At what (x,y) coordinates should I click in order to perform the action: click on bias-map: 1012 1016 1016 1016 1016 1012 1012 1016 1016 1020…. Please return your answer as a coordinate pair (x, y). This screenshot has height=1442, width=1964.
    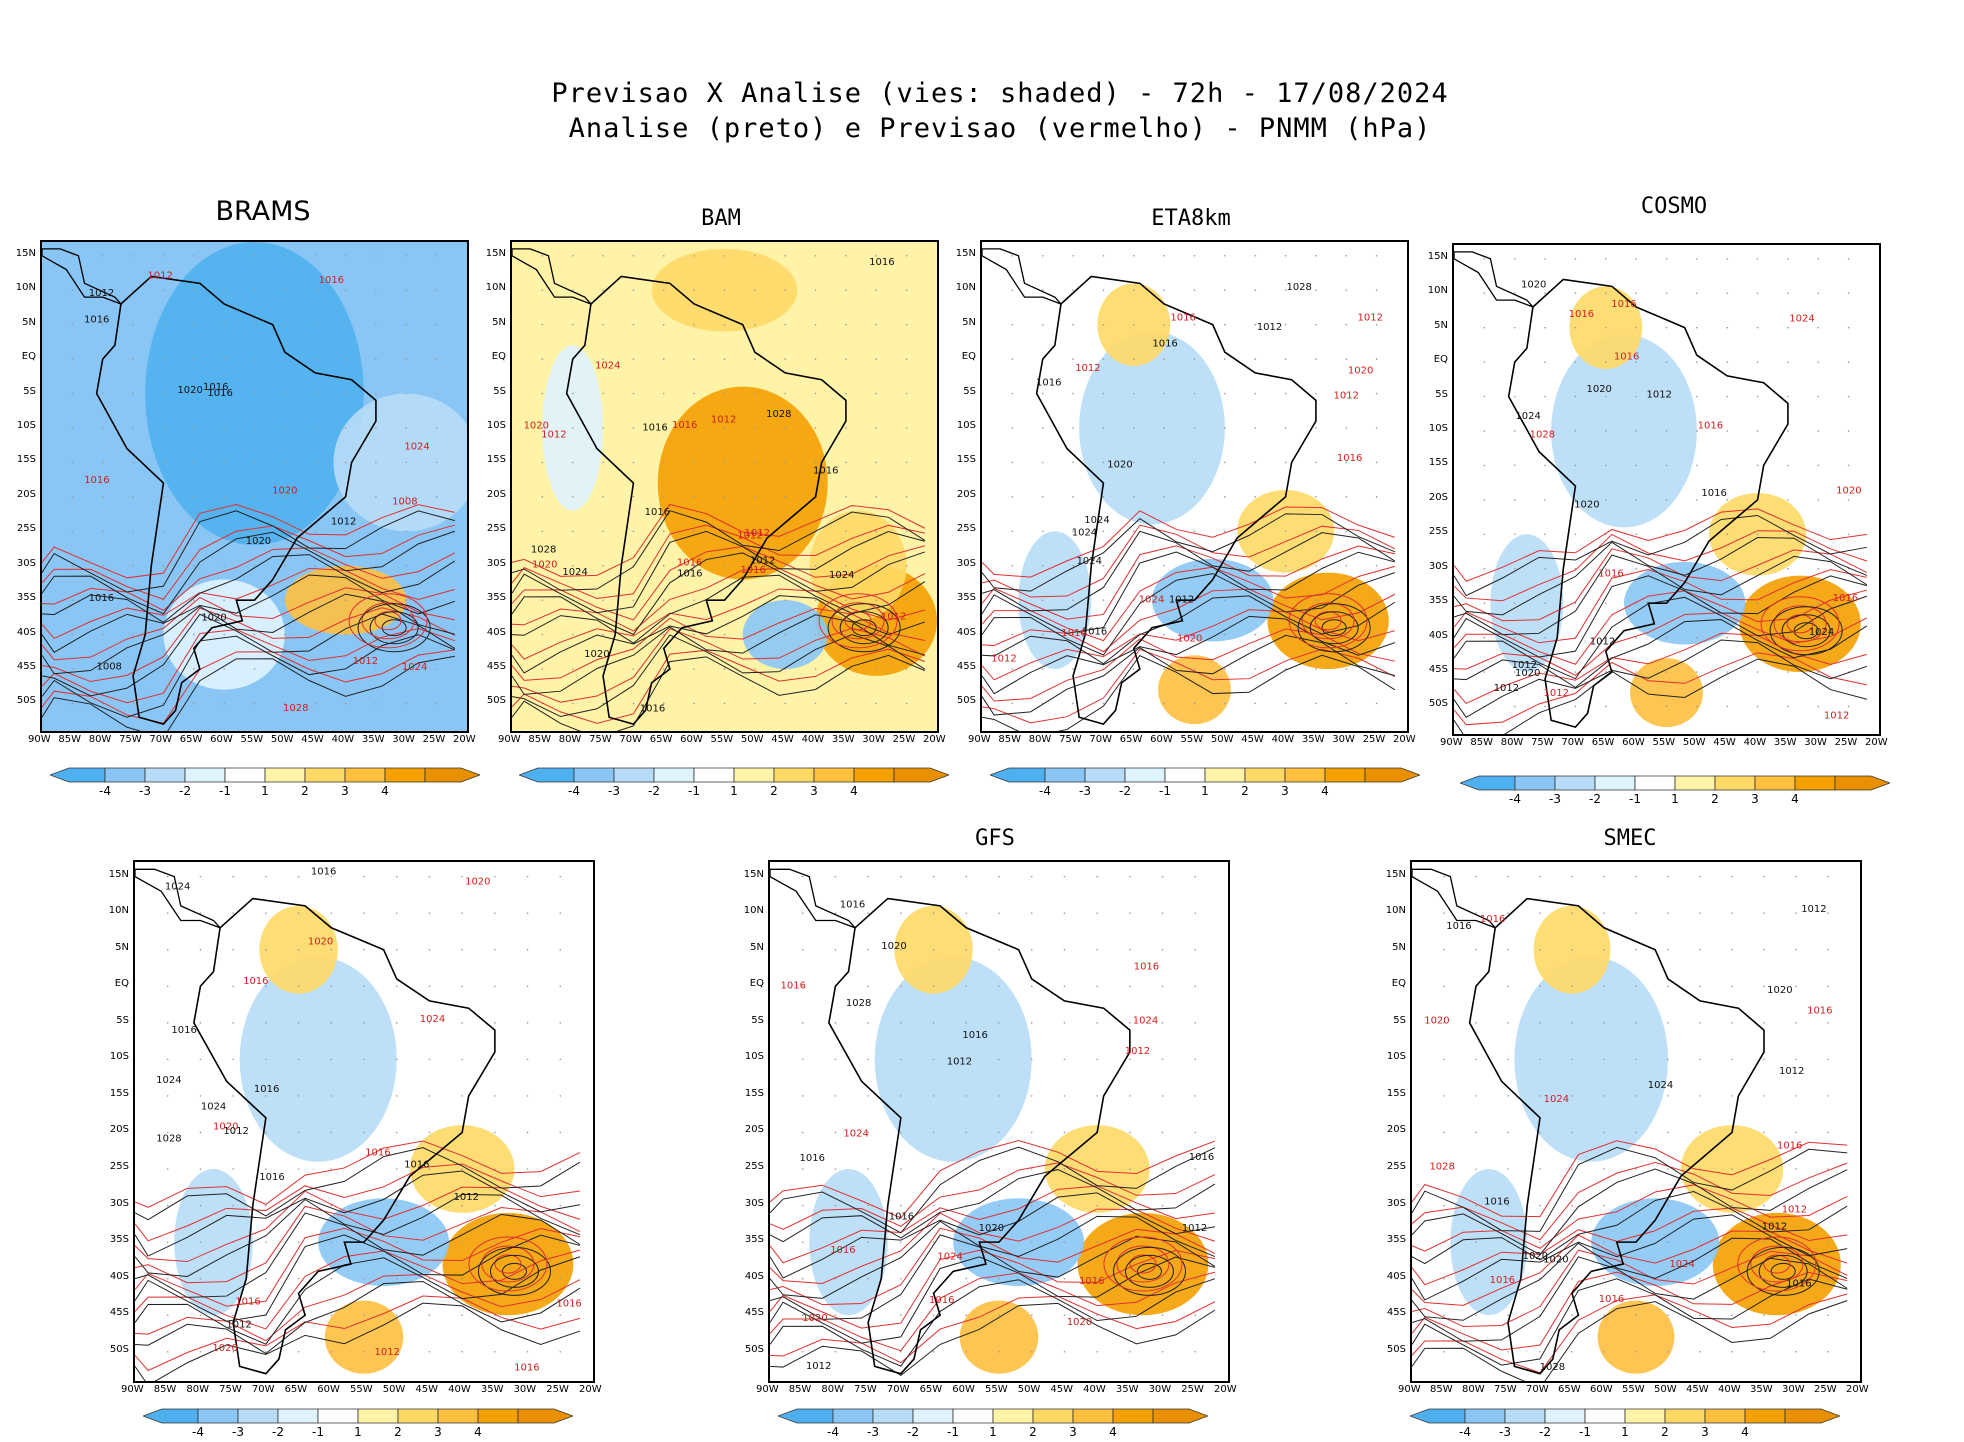
    Looking at the image, I should click on (999, 1121).